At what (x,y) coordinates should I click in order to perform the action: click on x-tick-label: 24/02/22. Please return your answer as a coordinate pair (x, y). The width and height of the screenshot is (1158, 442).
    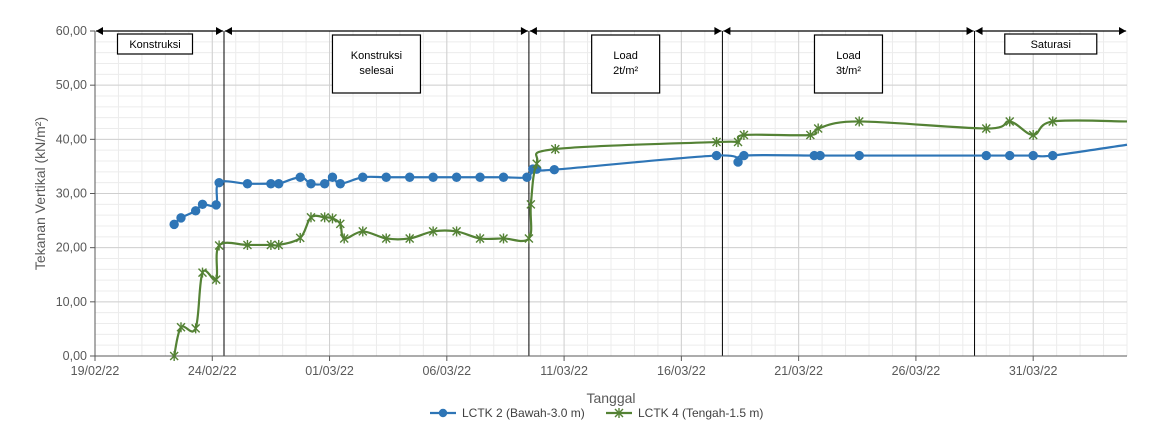
    Looking at the image, I should click on (212, 371).